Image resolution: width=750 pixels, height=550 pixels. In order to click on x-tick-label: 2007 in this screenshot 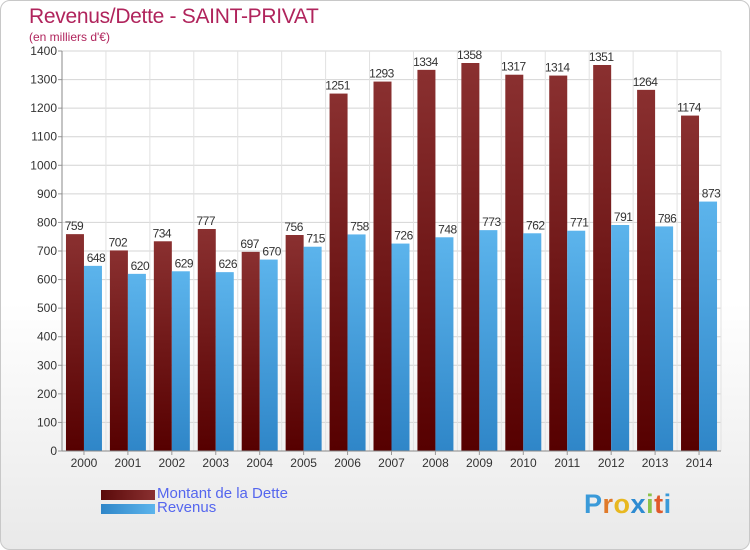, I will do `click(391, 463)`.